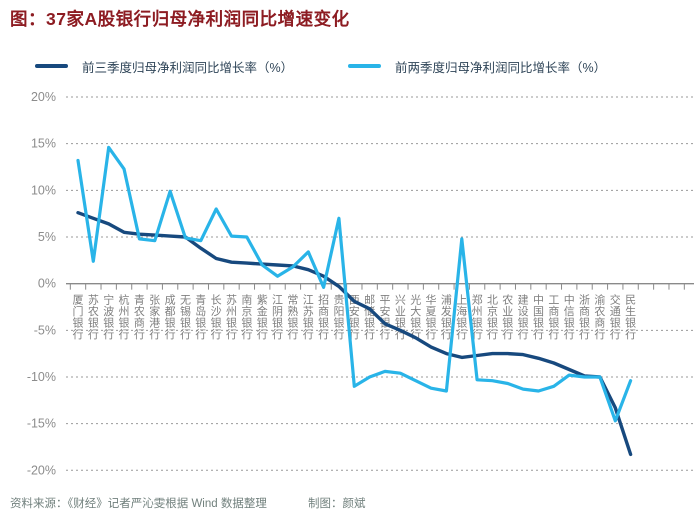 The width and height of the screenshot is (697, 523). I want to click on x-axis-label: 交通银行, so click(615, 317).